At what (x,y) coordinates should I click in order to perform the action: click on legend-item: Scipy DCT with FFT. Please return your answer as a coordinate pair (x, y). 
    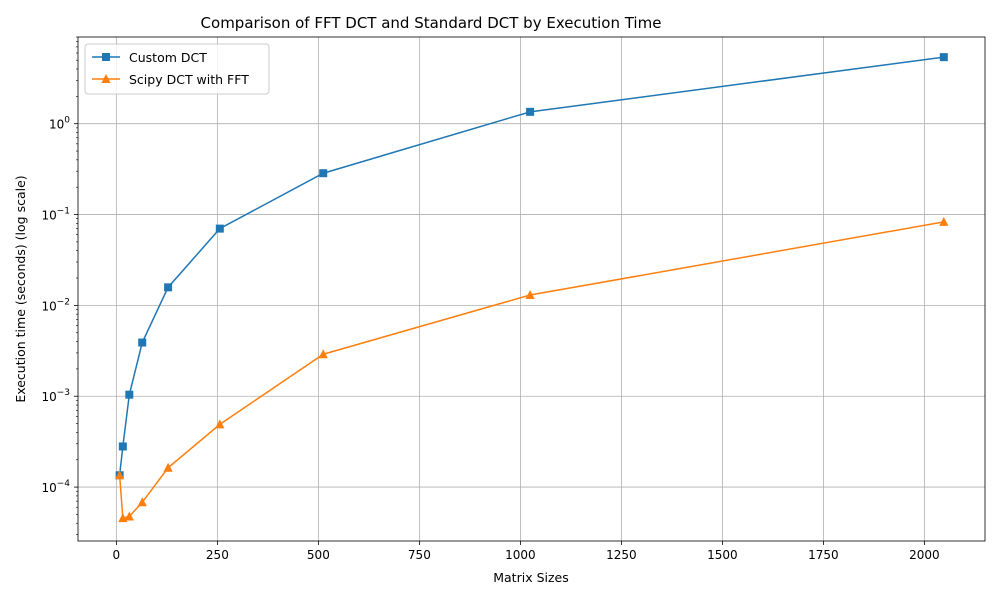
    Looking at the image, I should click on (170, 79).